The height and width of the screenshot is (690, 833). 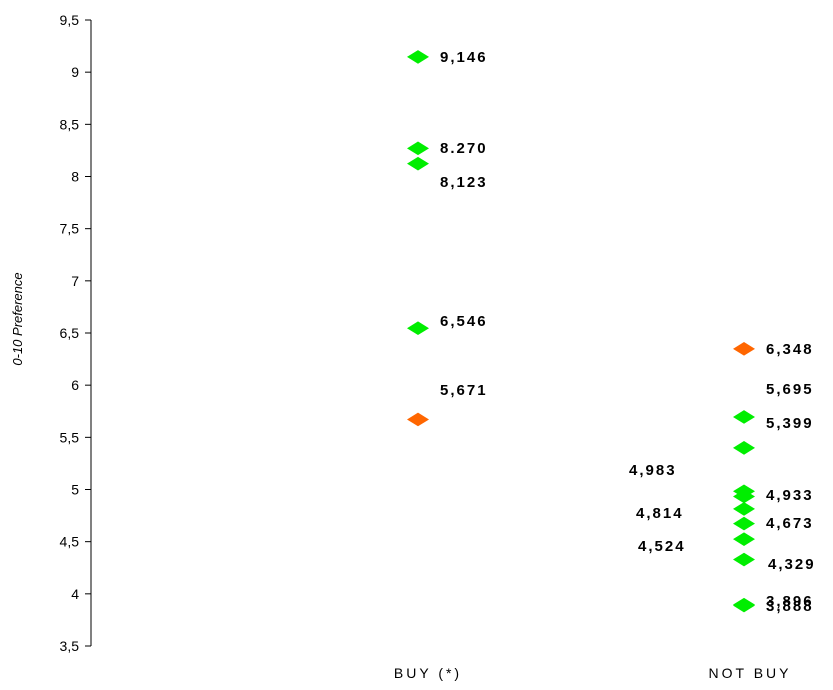 What do you see at coordinates (75, 281) in the screenshot?
I see `y-tick-label: 7` at bounding box center [75, 281].